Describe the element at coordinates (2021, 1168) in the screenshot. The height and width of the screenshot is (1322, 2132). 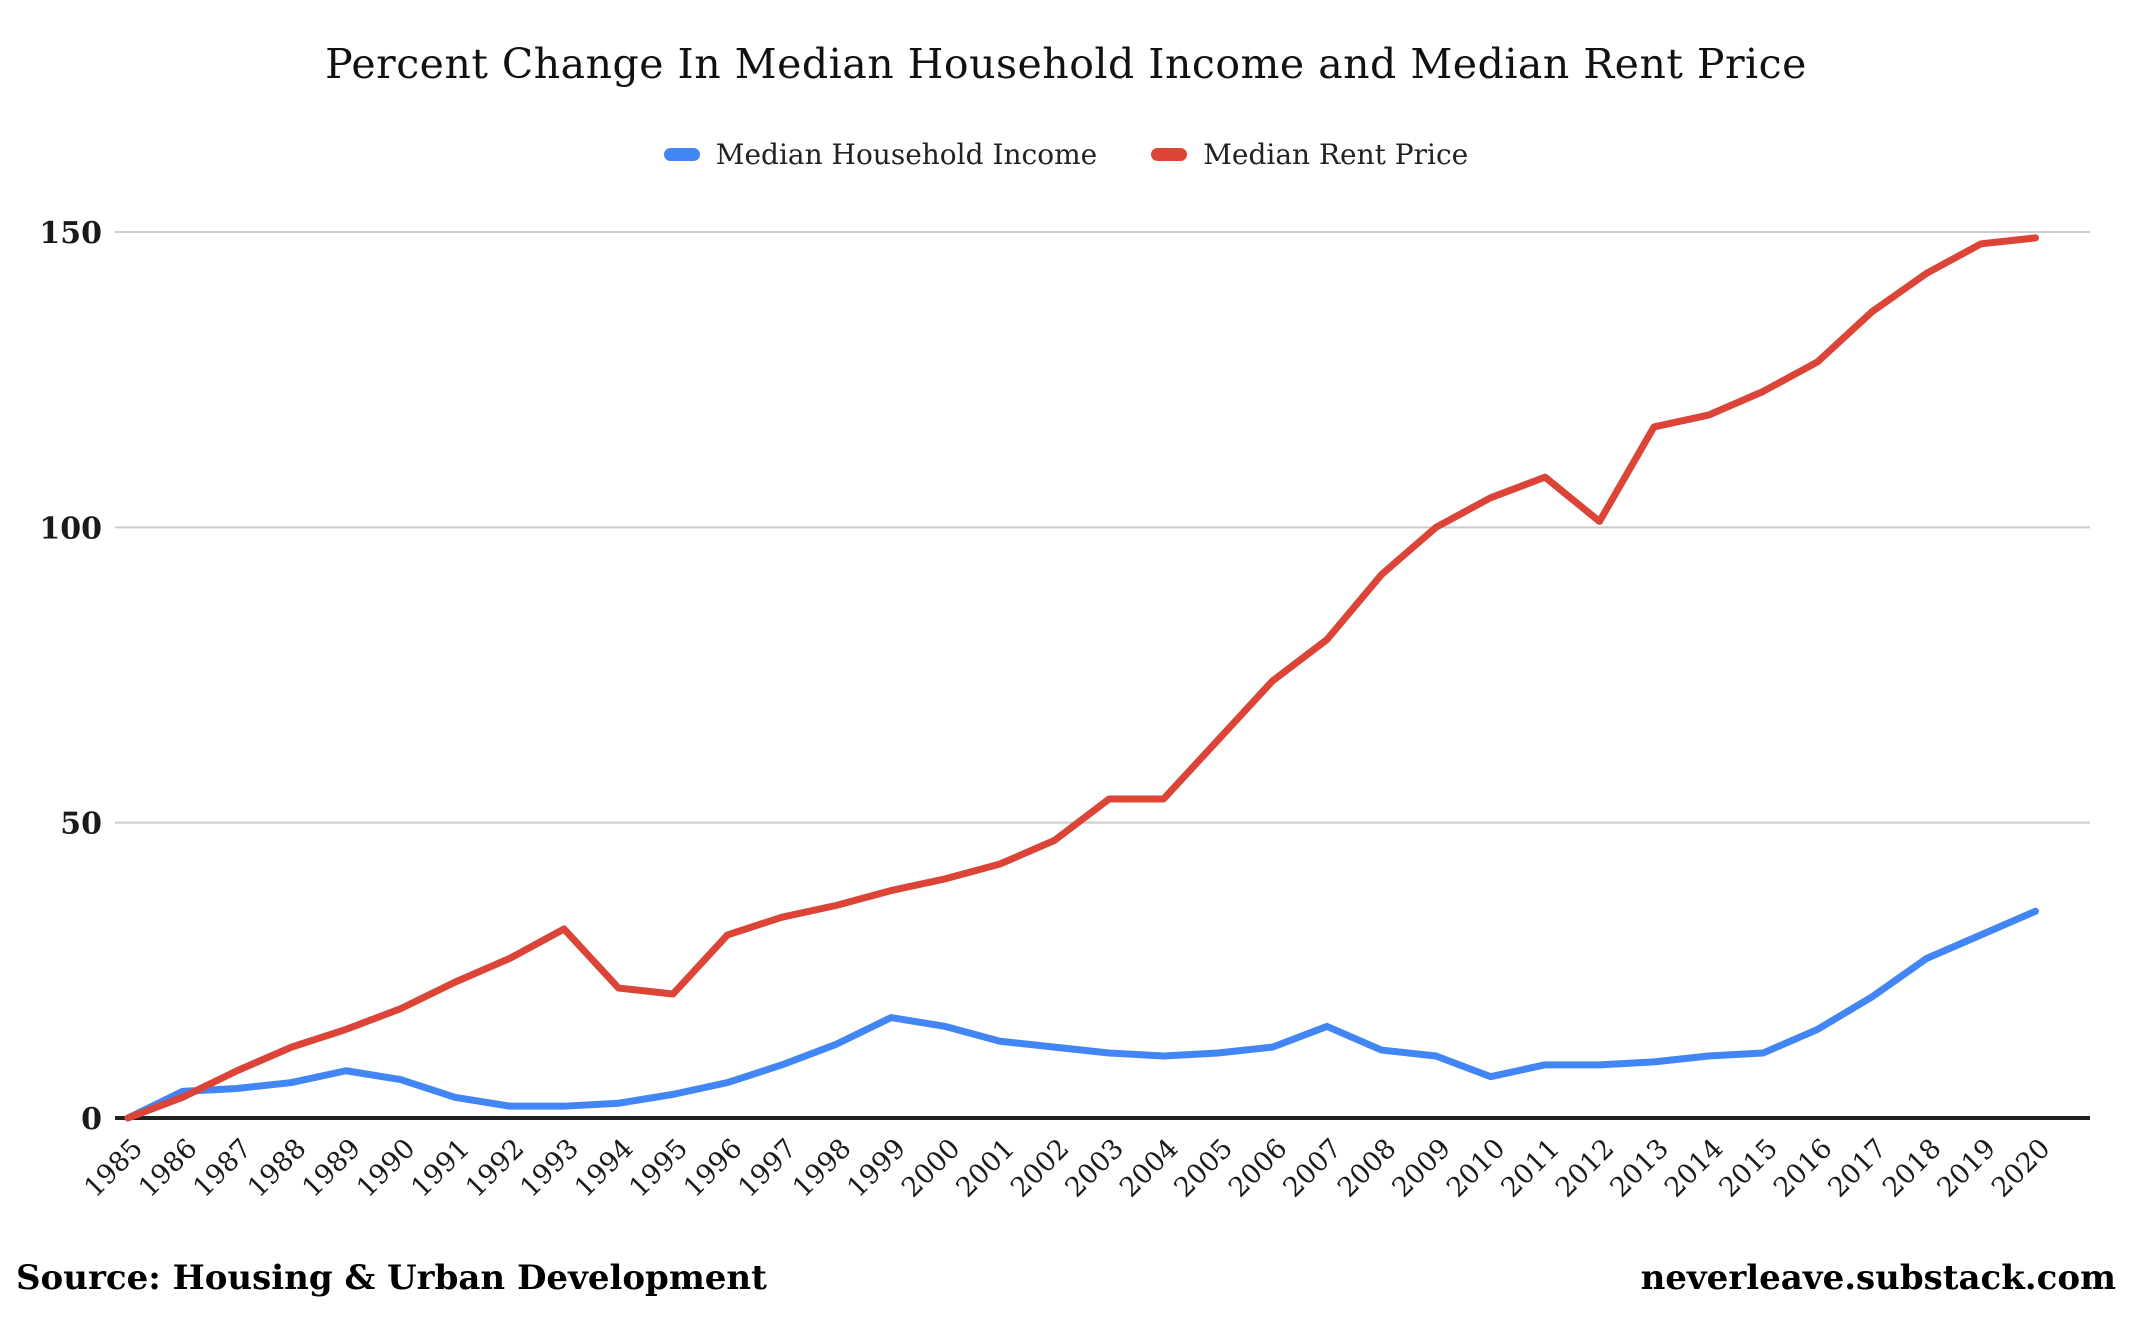
I see `x-axis-tick-label: 2020` at that location.